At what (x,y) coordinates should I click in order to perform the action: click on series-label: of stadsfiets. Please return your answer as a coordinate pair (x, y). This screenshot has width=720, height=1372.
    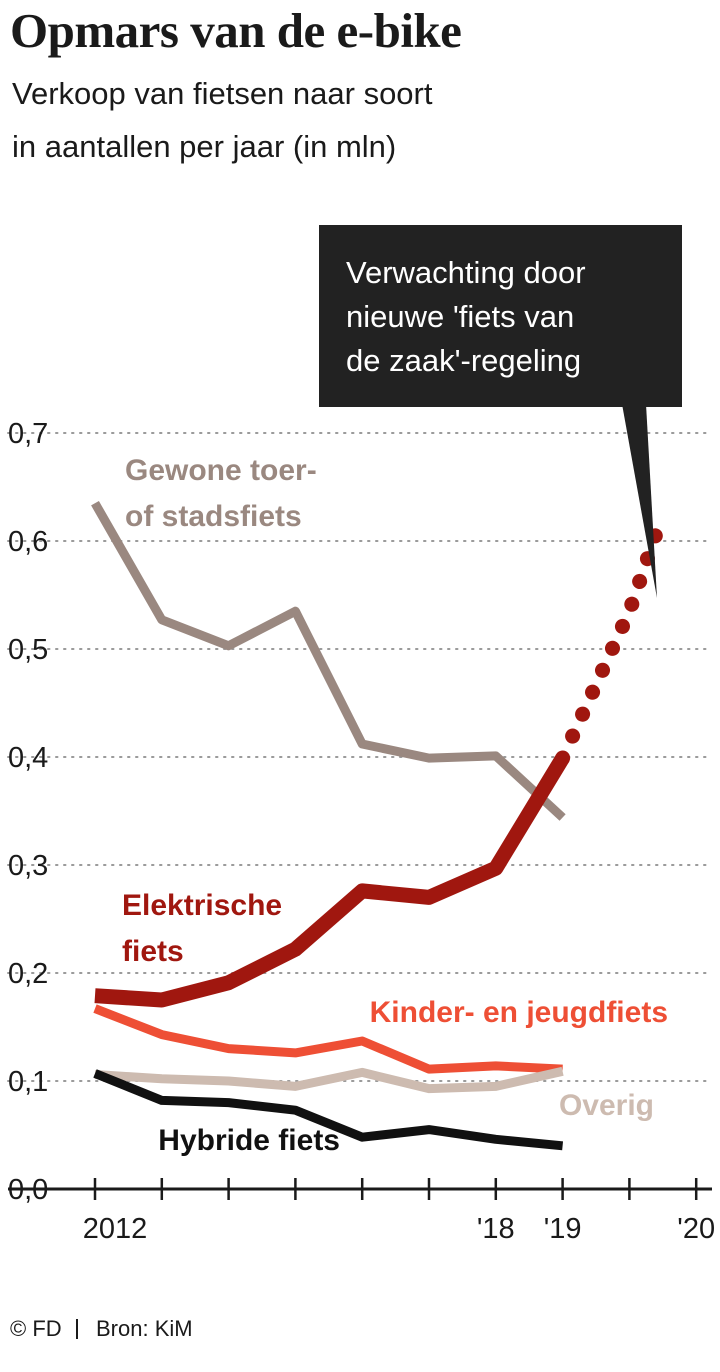
    Looking at the image, I should click on (213, 516).